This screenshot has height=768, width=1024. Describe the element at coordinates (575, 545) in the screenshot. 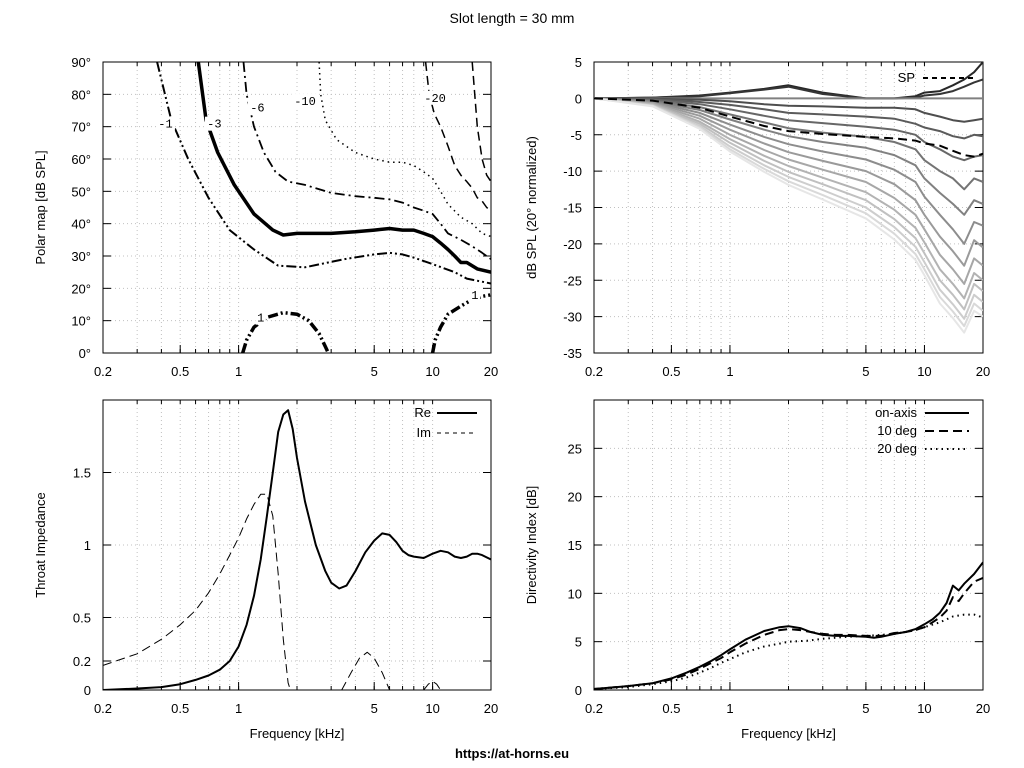

I see `y-tick-label: 15` at that location.